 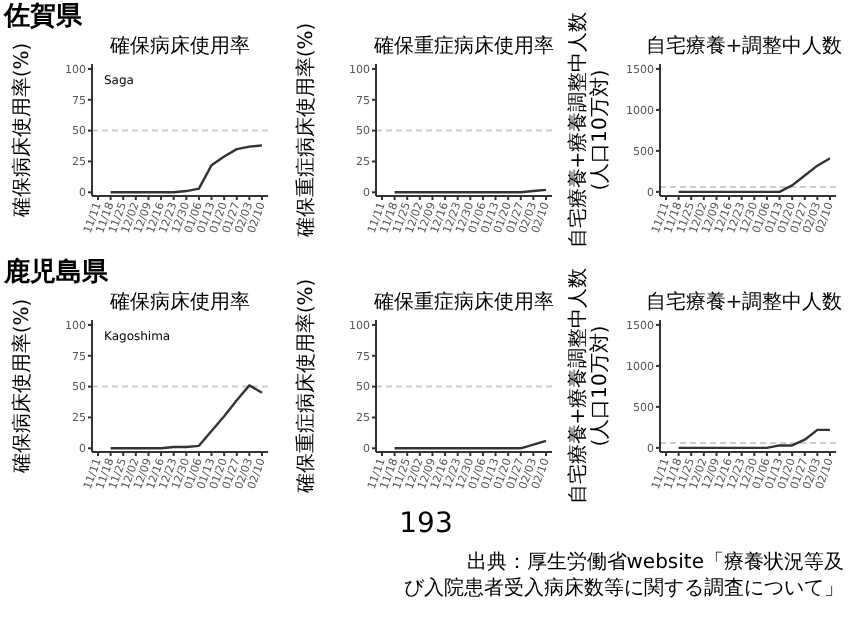 I want to click on text: 193, so click(x=426, y=524).